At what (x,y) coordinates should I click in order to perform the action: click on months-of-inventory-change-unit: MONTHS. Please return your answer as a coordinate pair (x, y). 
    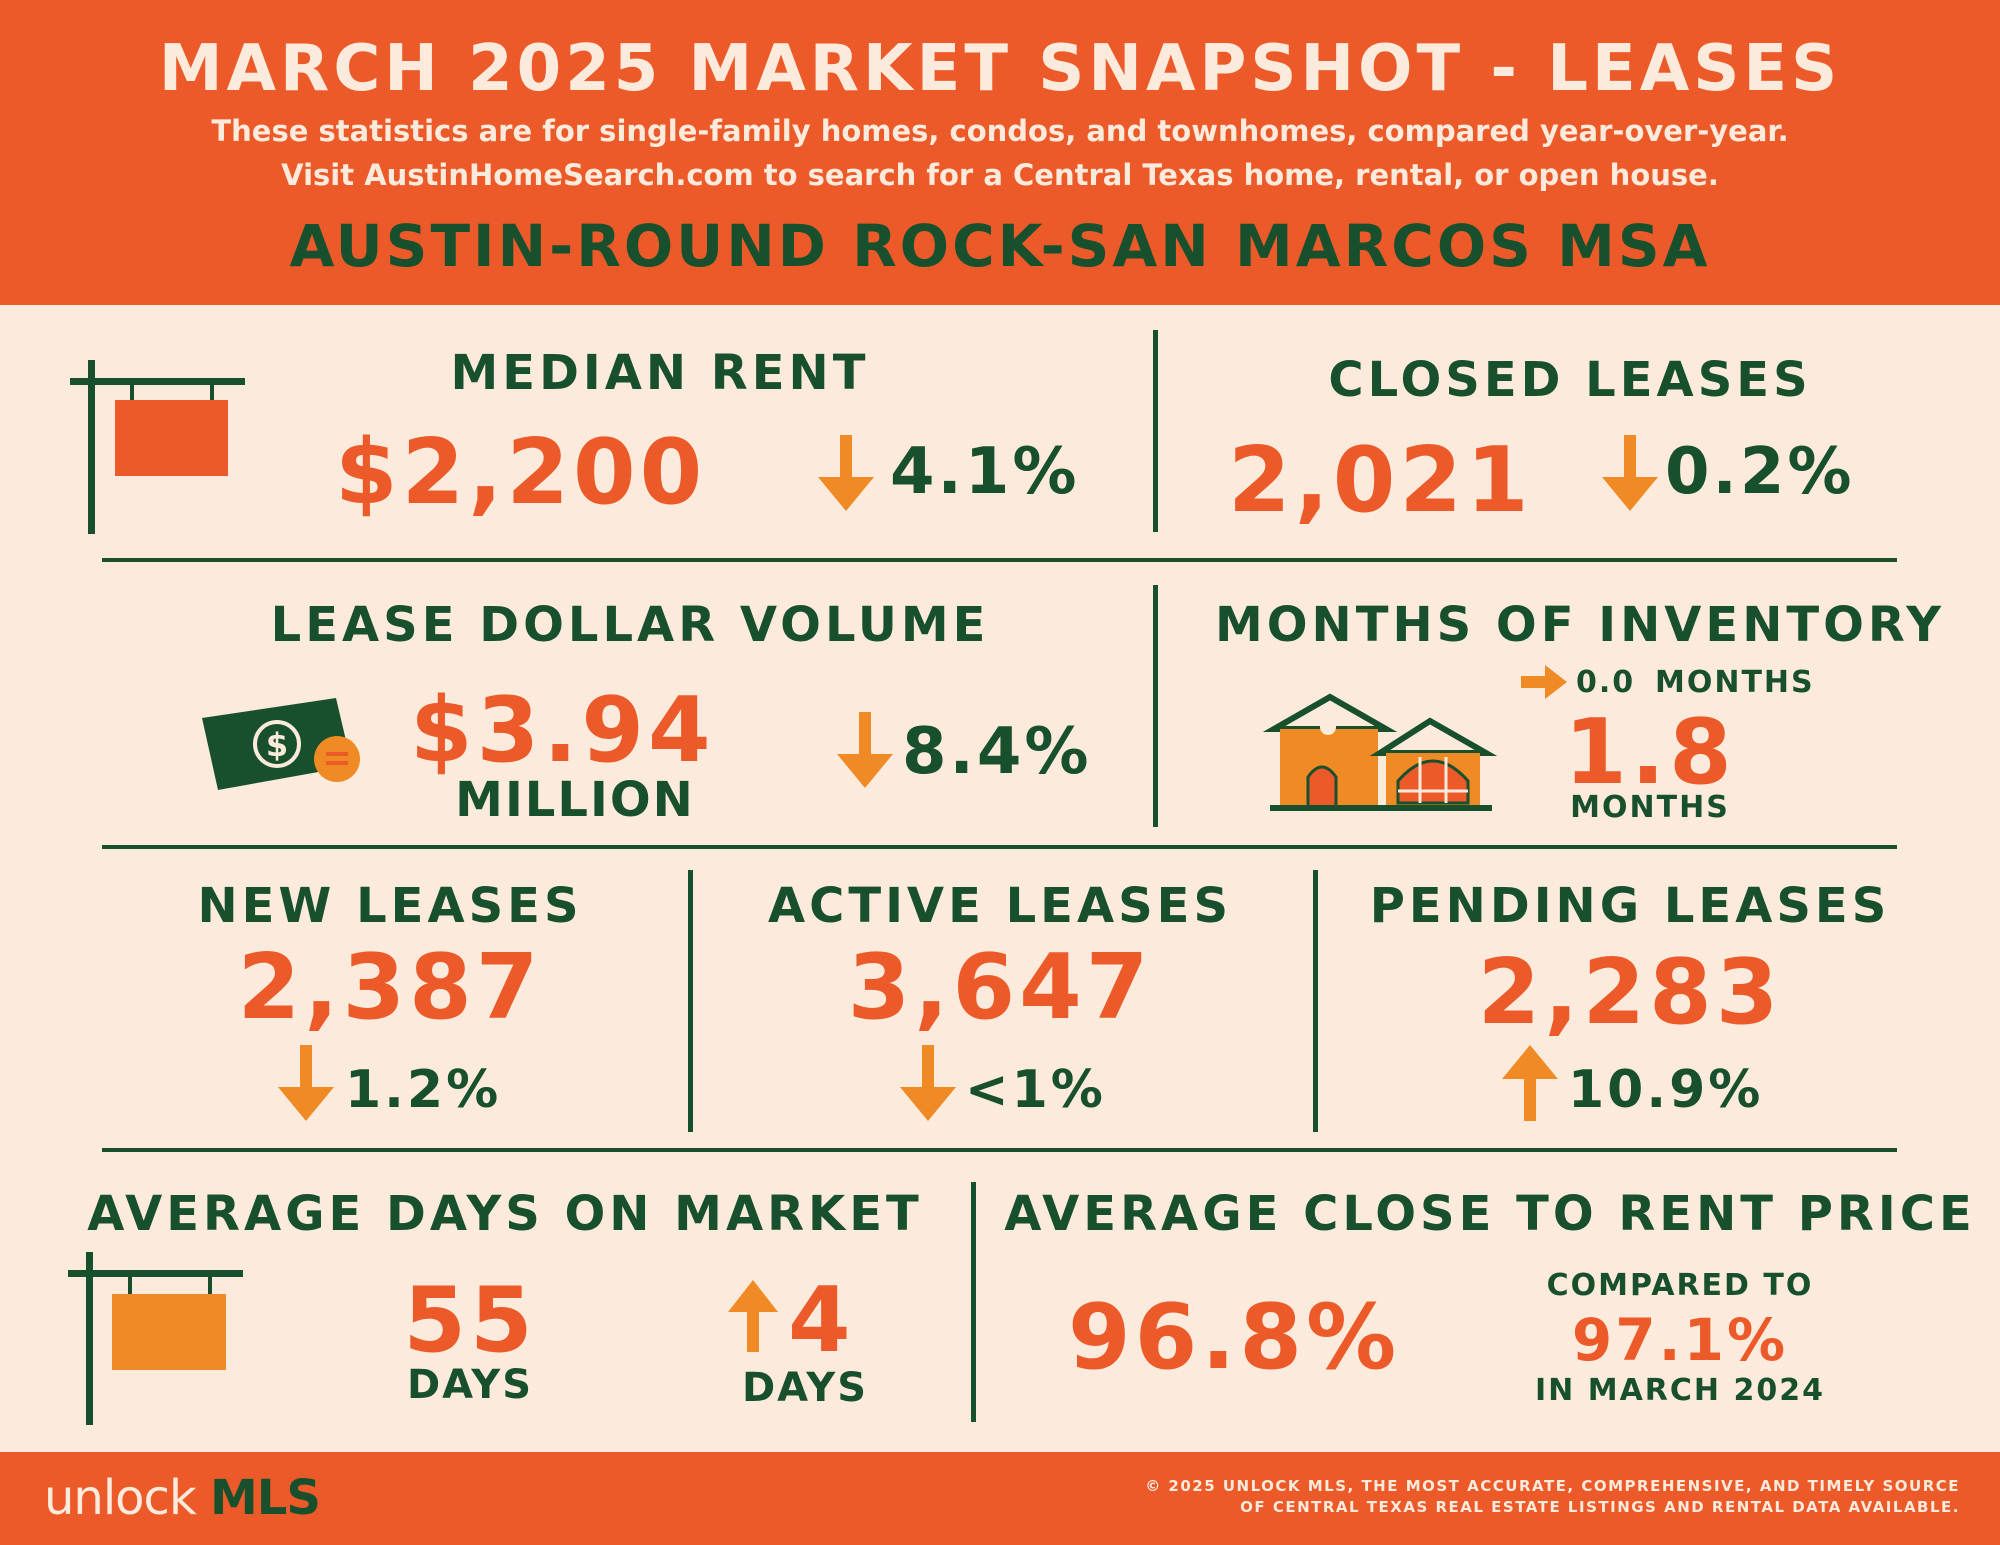
    Looking at the image, I should click on (1735, 682).